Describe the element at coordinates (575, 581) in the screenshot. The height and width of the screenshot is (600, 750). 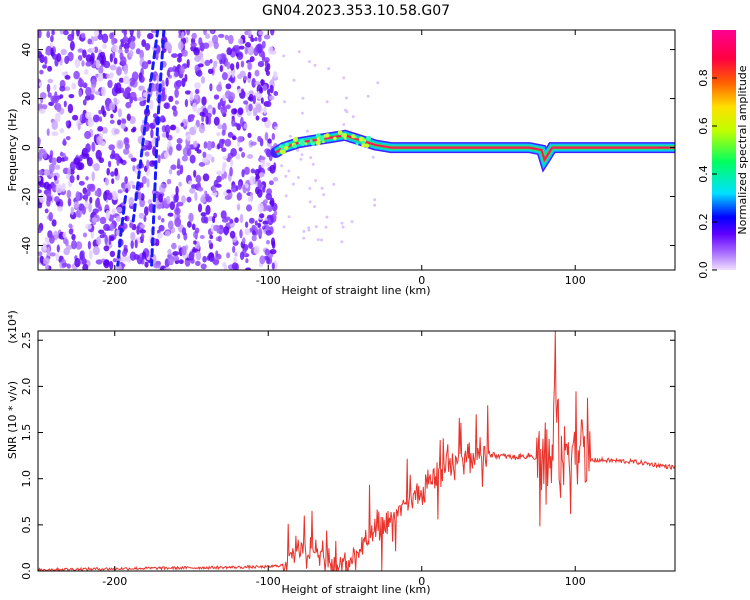
I see `x-tick-label: 100` at that location.